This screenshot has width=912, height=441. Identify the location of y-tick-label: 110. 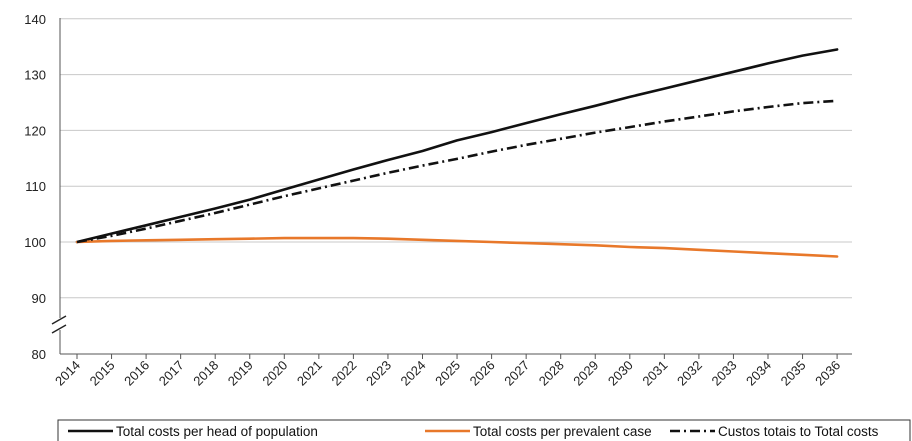
(35, 186).